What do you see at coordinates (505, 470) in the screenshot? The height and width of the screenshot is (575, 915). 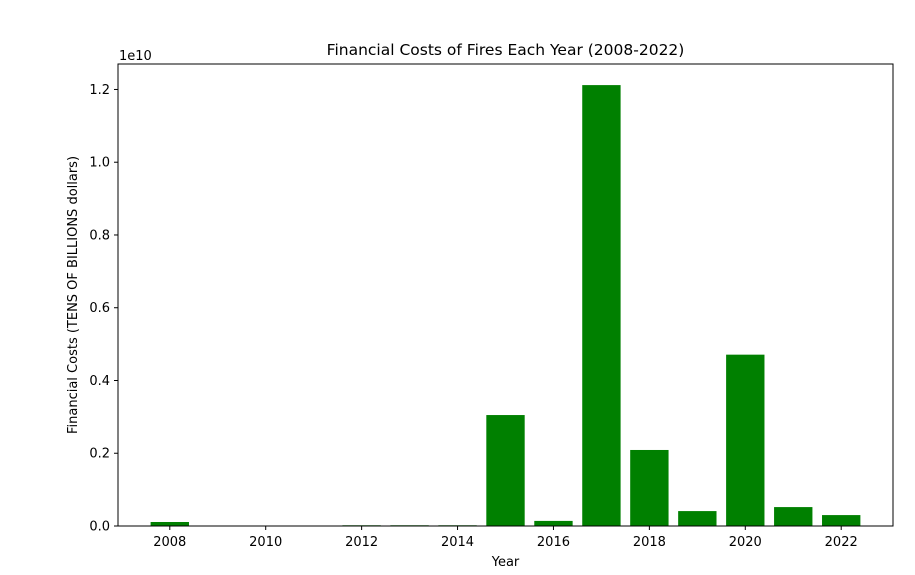 I see `bar-2015` at bounding box center [505, 470].